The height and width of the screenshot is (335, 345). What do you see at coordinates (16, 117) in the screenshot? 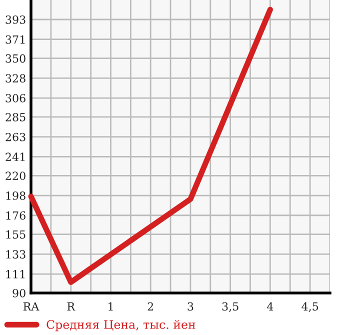
I see `y-tick-label: 285` at bounding box center [16, 117].